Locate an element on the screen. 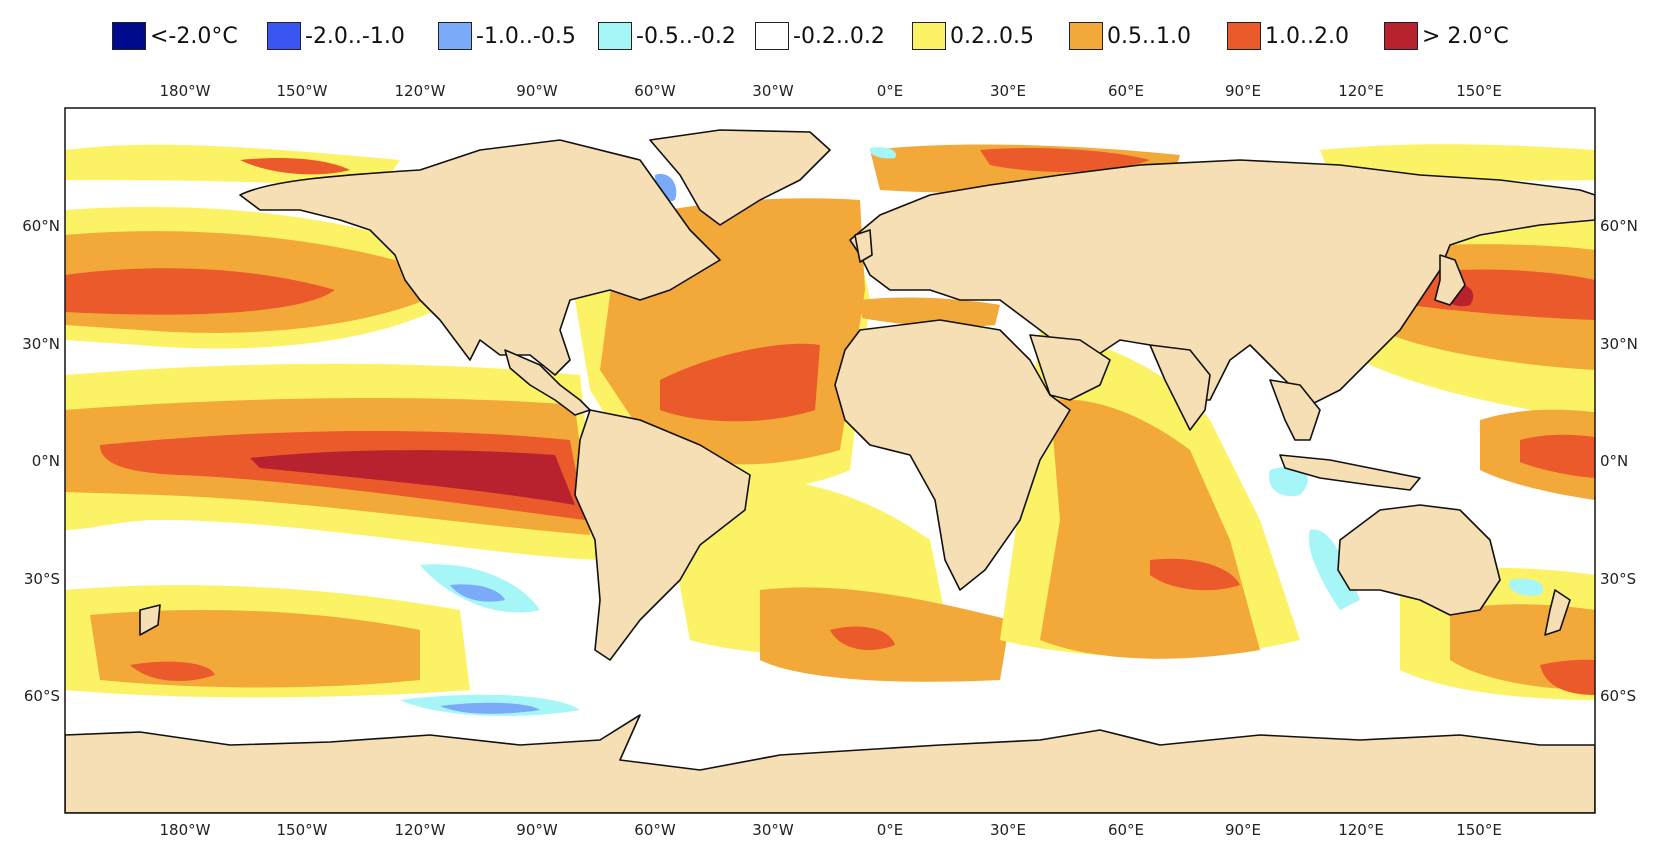 The height and width of the screenshot is (856, 1678). lat-ticks-right: 60°N 30°N 0°N 30°S 60°S is located at coordinates (1619, 461).